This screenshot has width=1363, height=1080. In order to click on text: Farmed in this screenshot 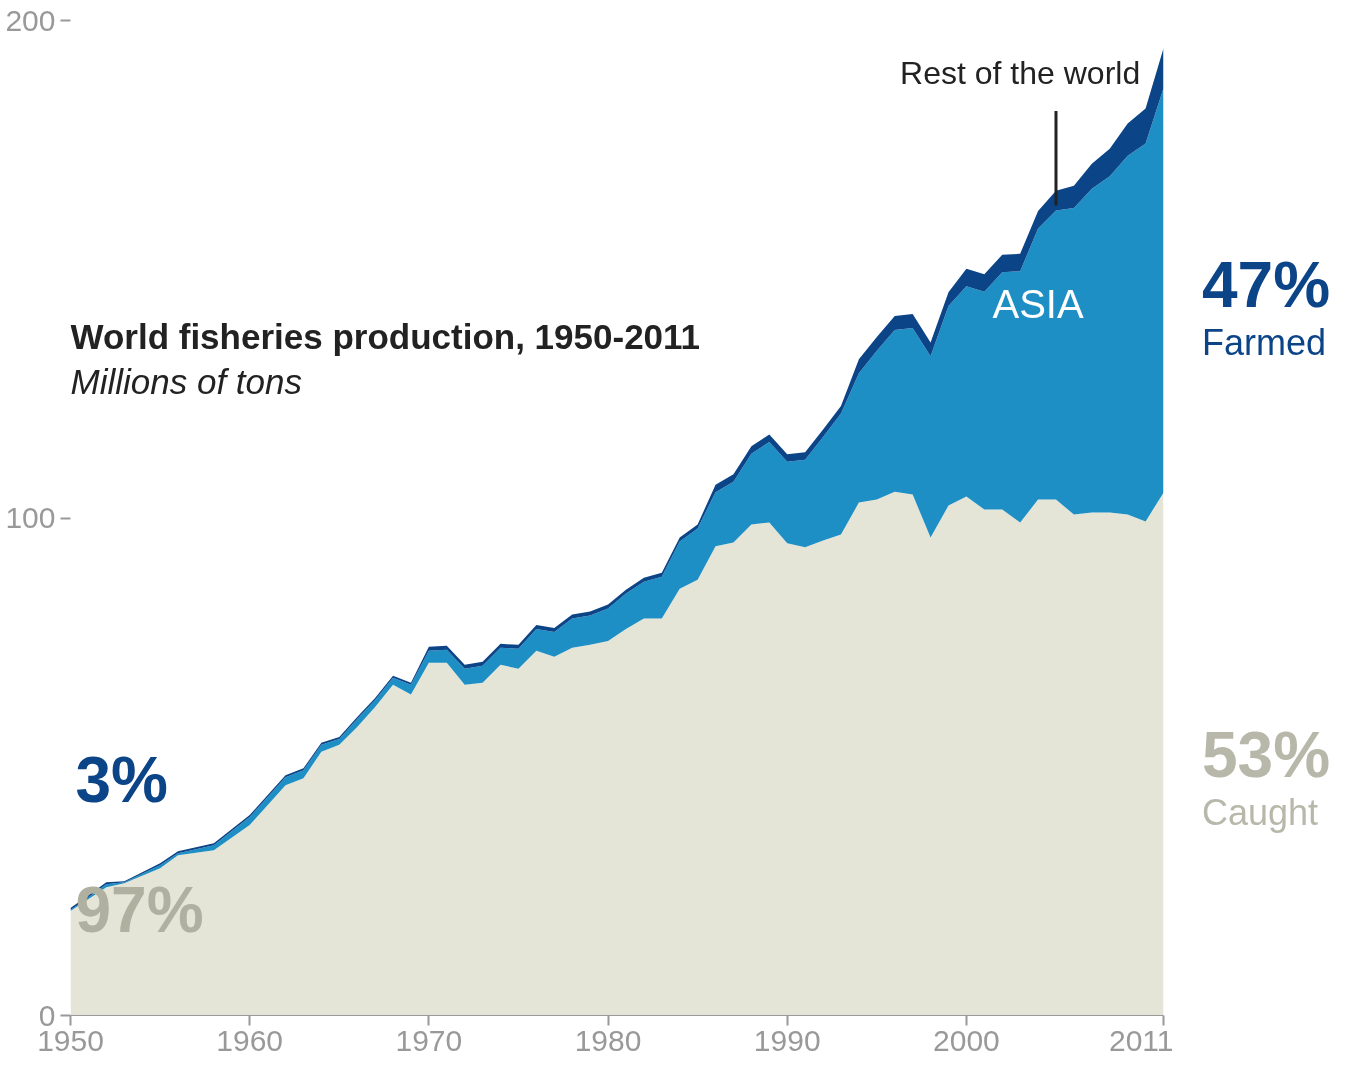, I will do `click(1264, 342)`.